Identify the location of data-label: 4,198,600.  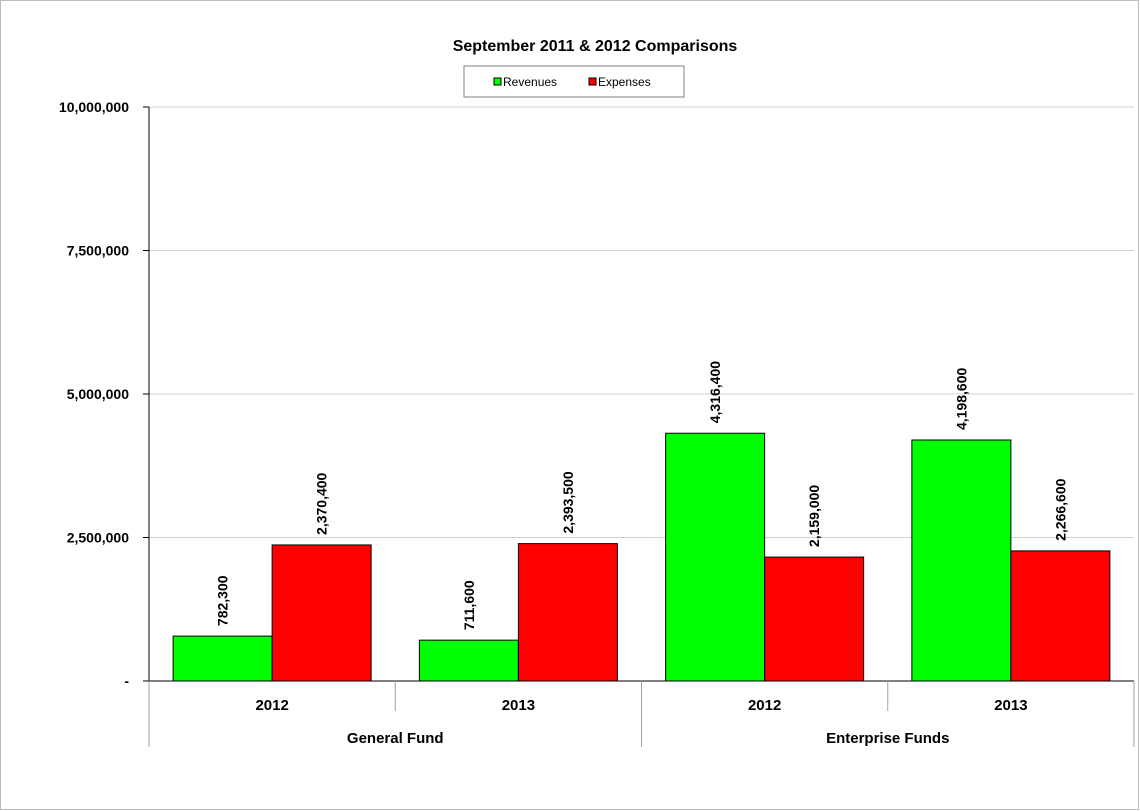
(961, 399).